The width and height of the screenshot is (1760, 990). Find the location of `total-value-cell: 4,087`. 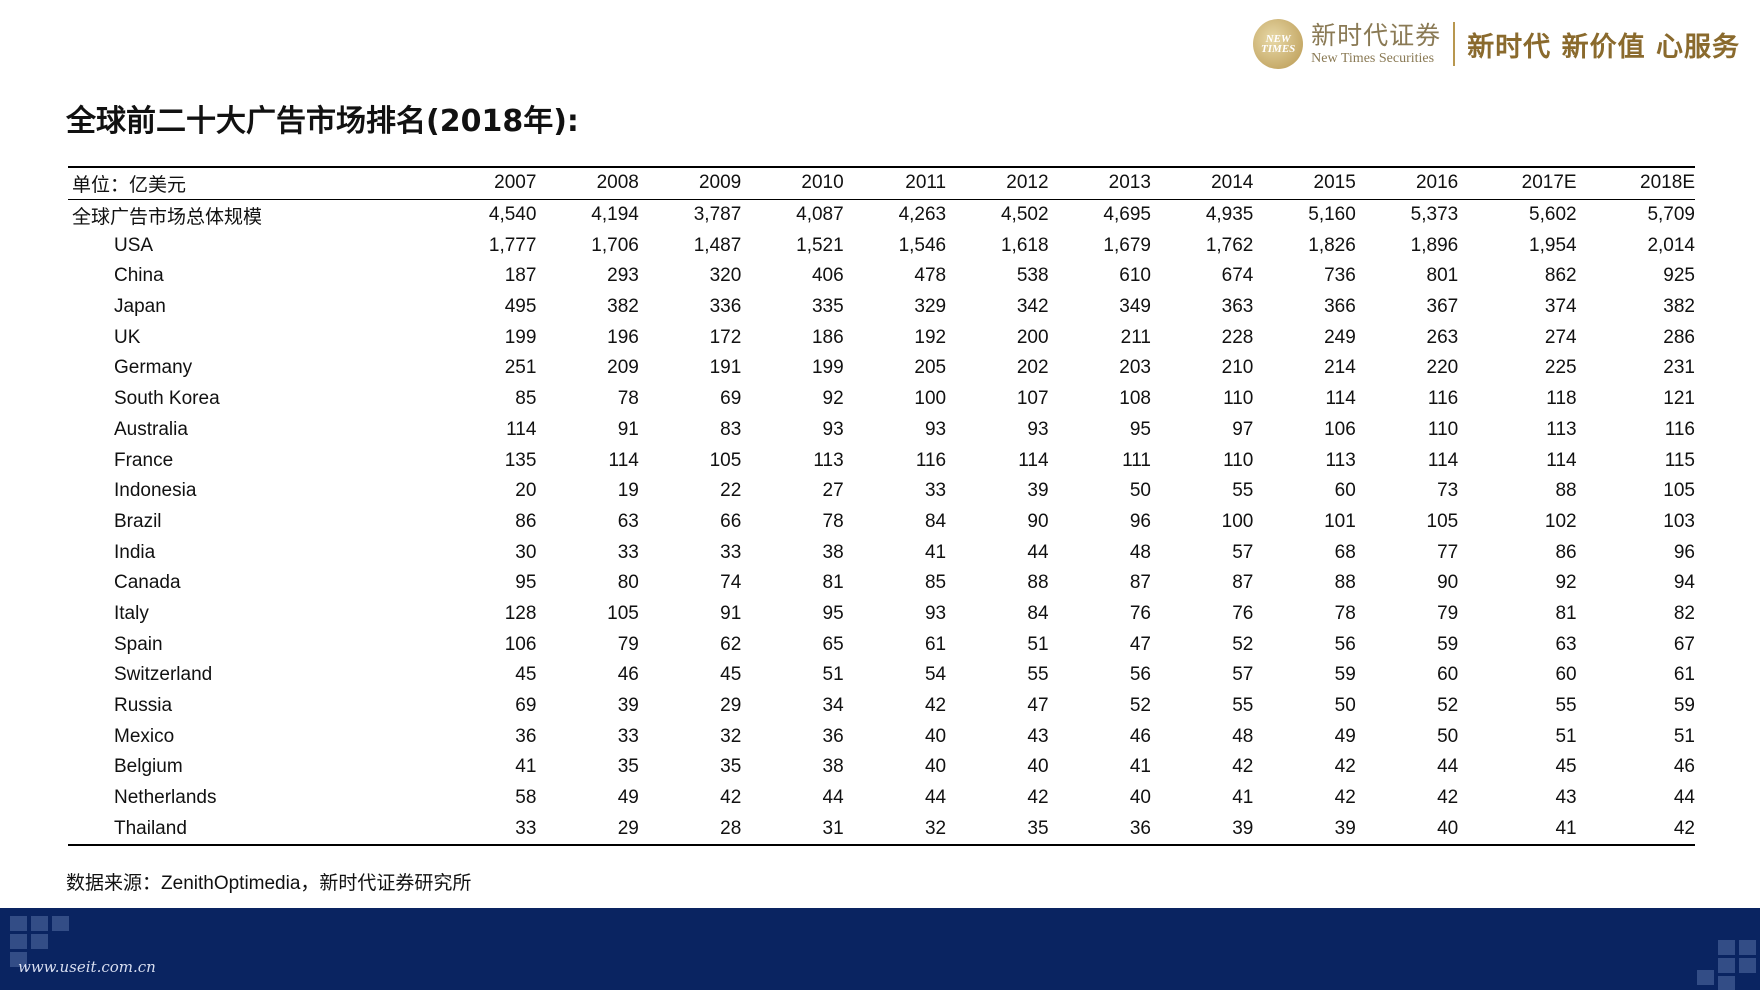

total-value-cell: 4,087 is located at coordinates (820, 215).